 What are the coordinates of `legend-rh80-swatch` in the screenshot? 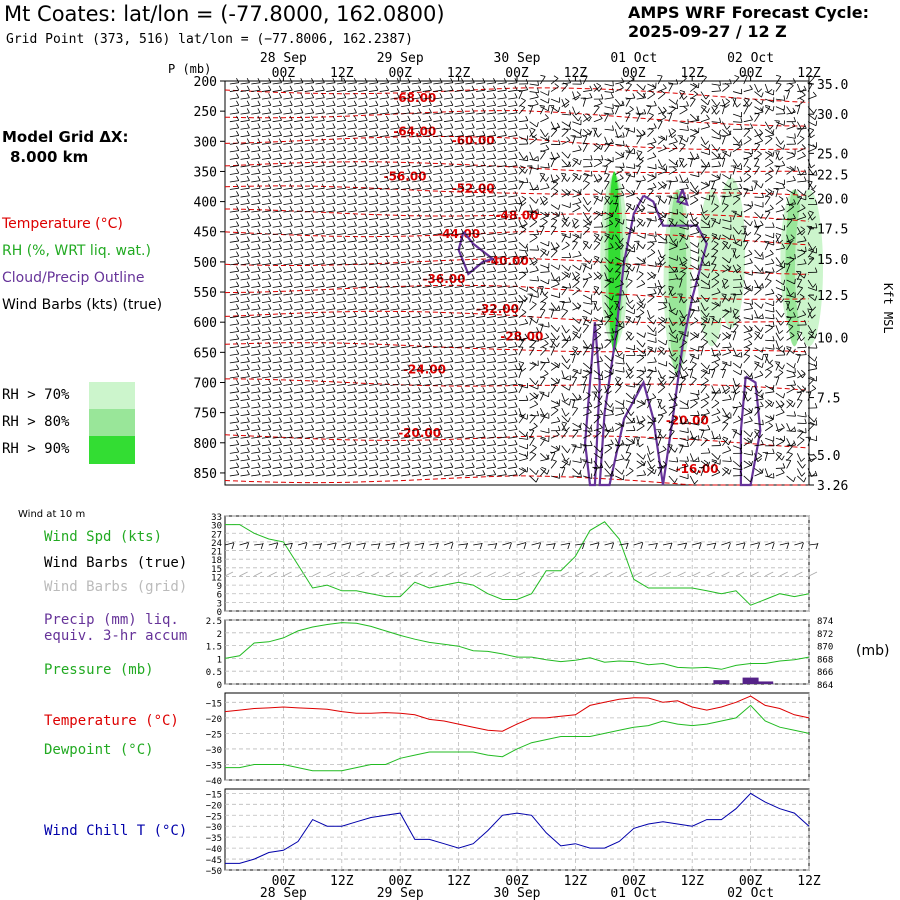 It's located at (112, 422).